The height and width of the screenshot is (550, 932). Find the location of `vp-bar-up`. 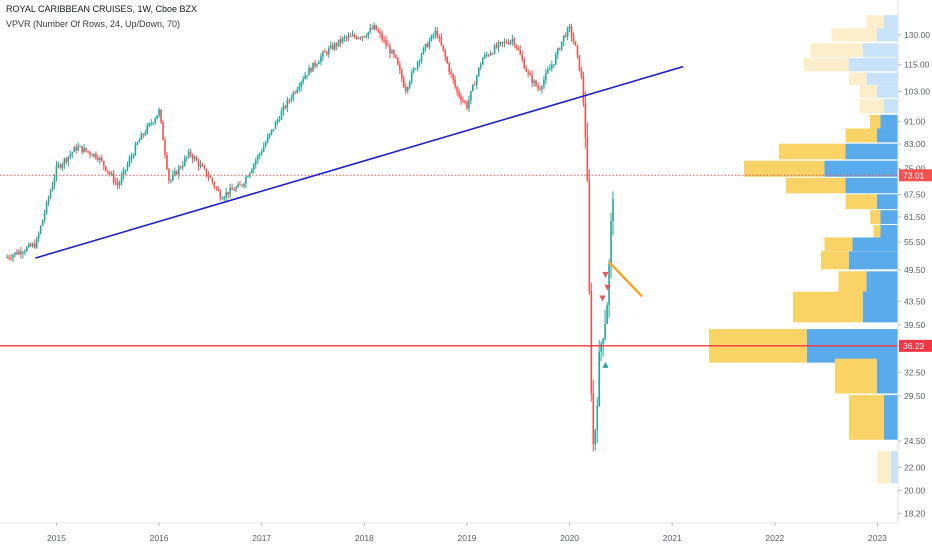

vp-bar-up is located at coordinates (891, 106).